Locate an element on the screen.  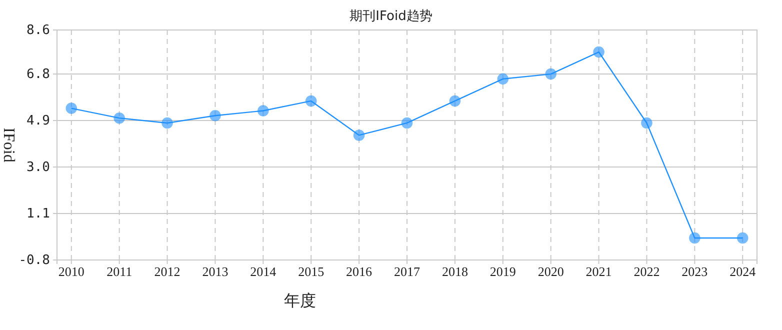
y-tick-label: 3.0 is located at coordinates (38, 168).